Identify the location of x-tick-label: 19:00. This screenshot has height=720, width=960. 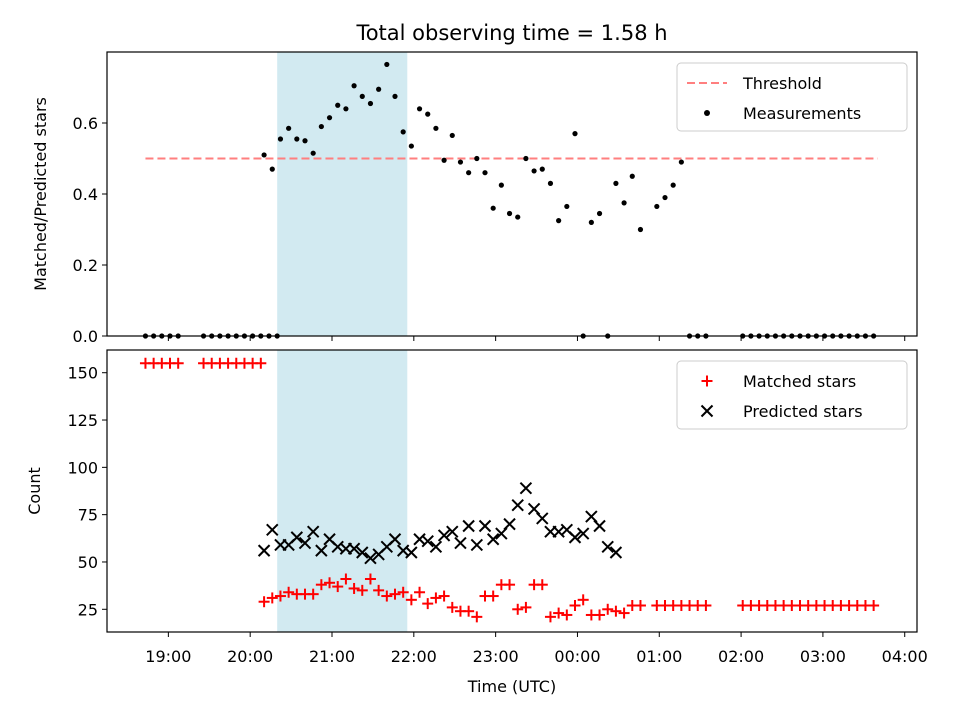
(168, 656).